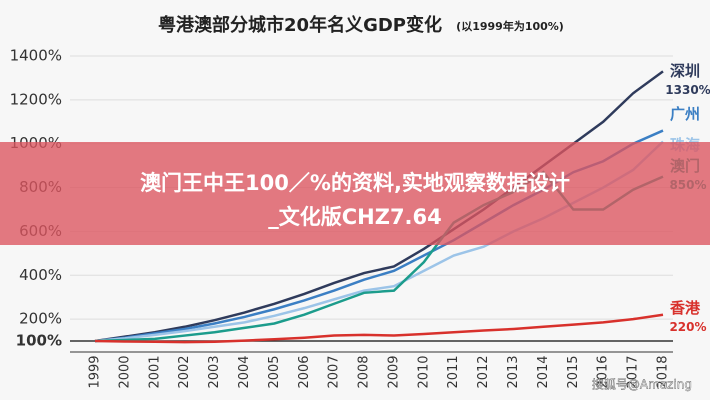 The height and width of the screenshot is (400, 710). What do you see at coordinates (214, 371) in the screenshot?
I see `x-tick-label: 2003` at bounding box center [214, 371].